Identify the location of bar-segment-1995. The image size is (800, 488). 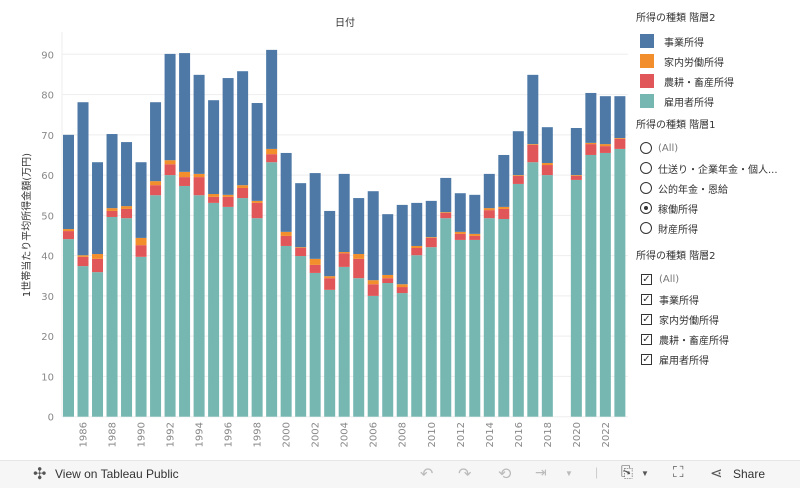
(214, 199).